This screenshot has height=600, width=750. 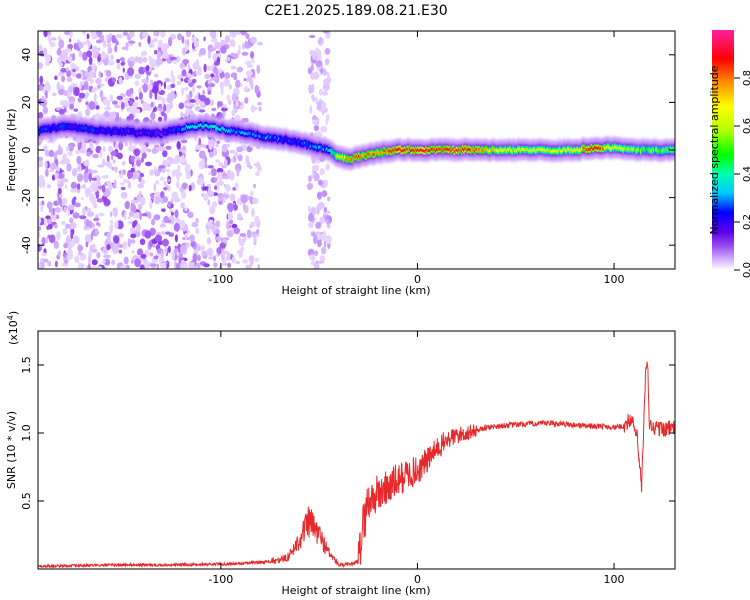 What do you see at coordinates (220, 279) in the screenshot?
I see `x-tick-label: -100` at bounding box center [220, 279].